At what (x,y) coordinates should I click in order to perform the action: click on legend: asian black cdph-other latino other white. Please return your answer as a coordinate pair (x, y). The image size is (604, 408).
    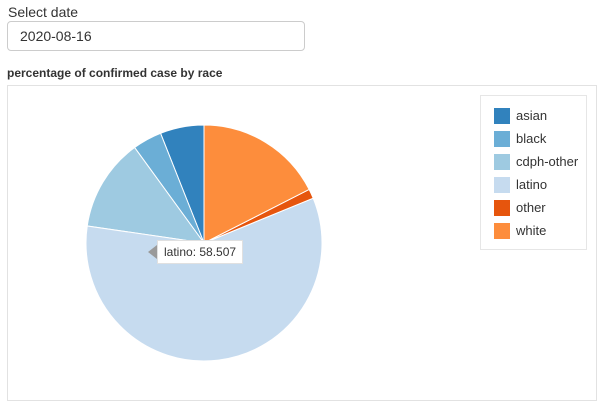
    Looking at the image, I should click on (533, 172).